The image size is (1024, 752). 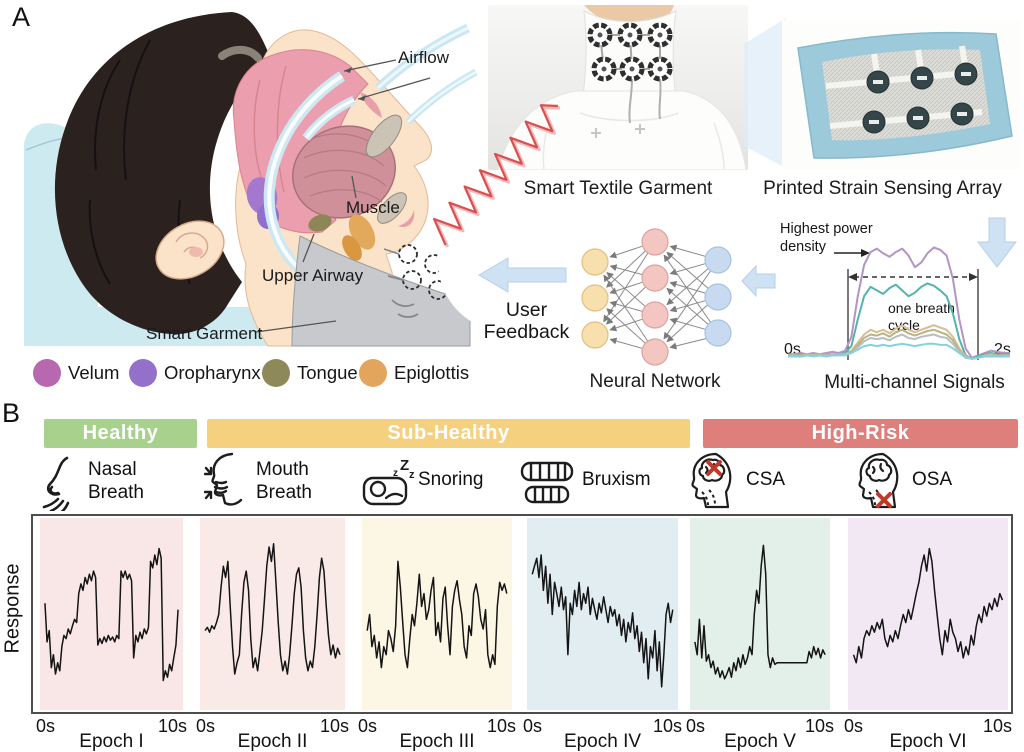 I want to click on epoch-4-t1: 10s, so click(x=667, y=726).